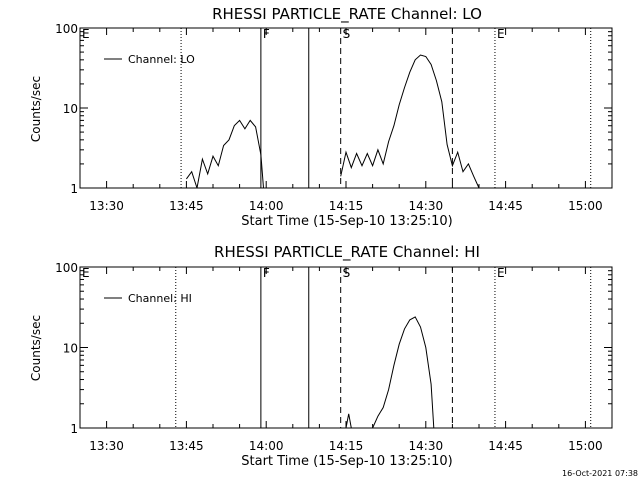 The width and height of the screenshot is (640, 480). Describe the element at coordinates (347, 14) in the screenshot. I see `chart-title: RHESSI PARTICLE_RATE Channel: LO` at that location.